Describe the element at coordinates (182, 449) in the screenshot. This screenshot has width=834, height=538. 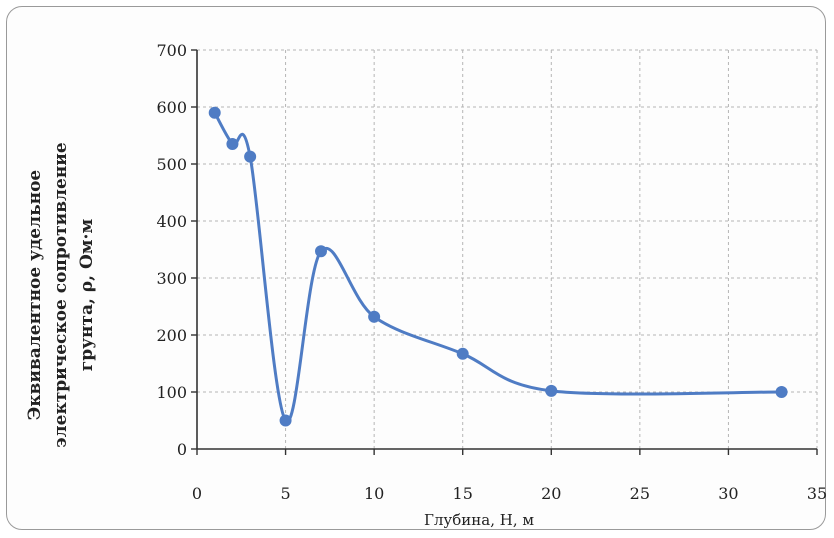
I see `y-tick-label: 0` at that location.